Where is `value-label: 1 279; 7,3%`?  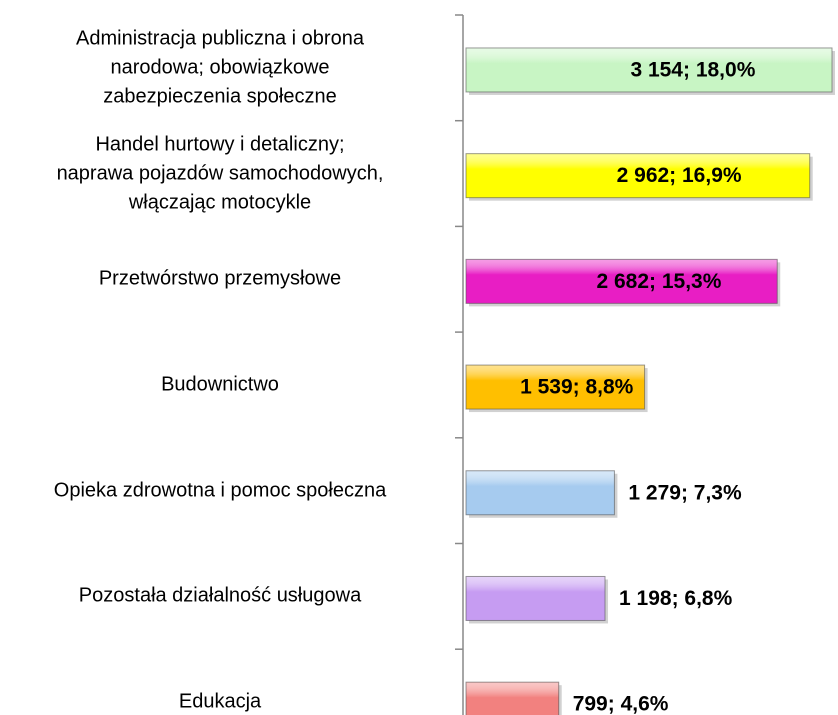 value-label: 1 279; 7,3% is located at coordinates (685, 492).